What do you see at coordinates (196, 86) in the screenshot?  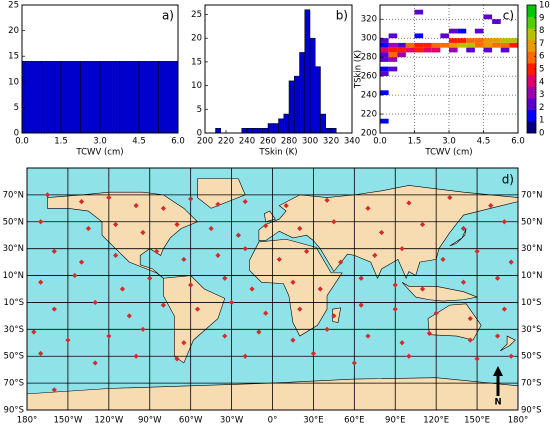 I see `y-tick-label: 10` at bounding box center [196, 86].